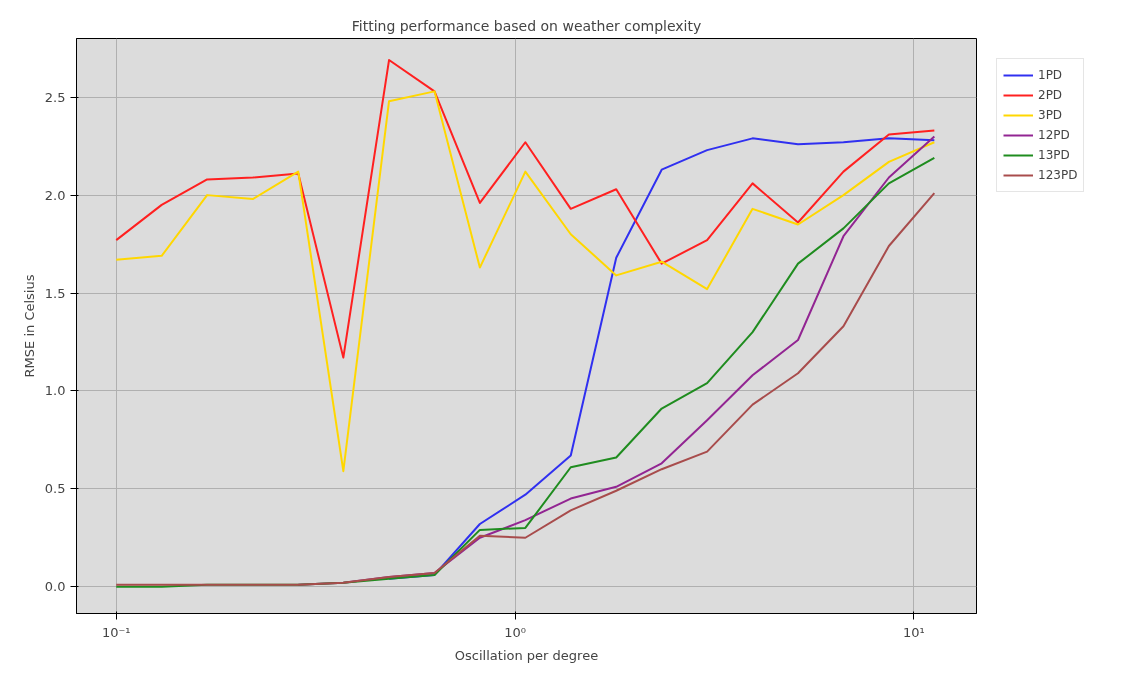 This screenshot has height=680, width=1143. What do you see at coordinates (116, 632) in the screenshot?
I see `x-tick-label: 10⁻¹` at bounding box center [116, 632].